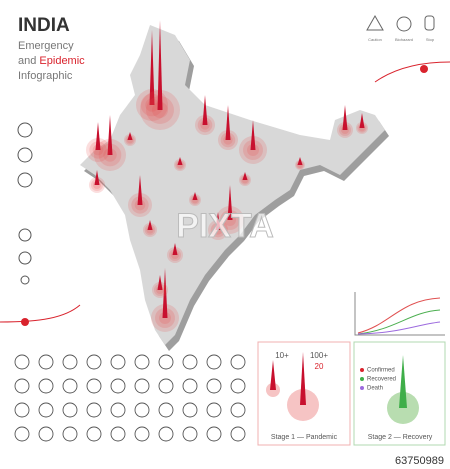  What do you see at coordinates (44, 25) in the screenshot?
I see `title: INDIA` at bounding box center [44, 25].